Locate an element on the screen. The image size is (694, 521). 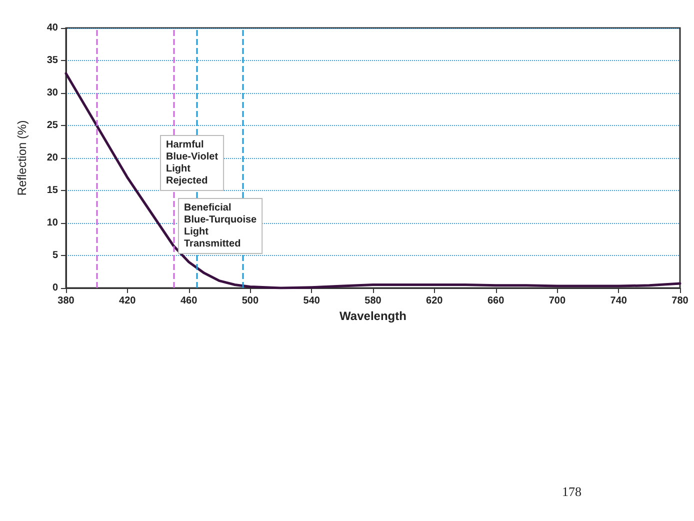
x-tick-label: 540 is located at coordinates (311, 301).